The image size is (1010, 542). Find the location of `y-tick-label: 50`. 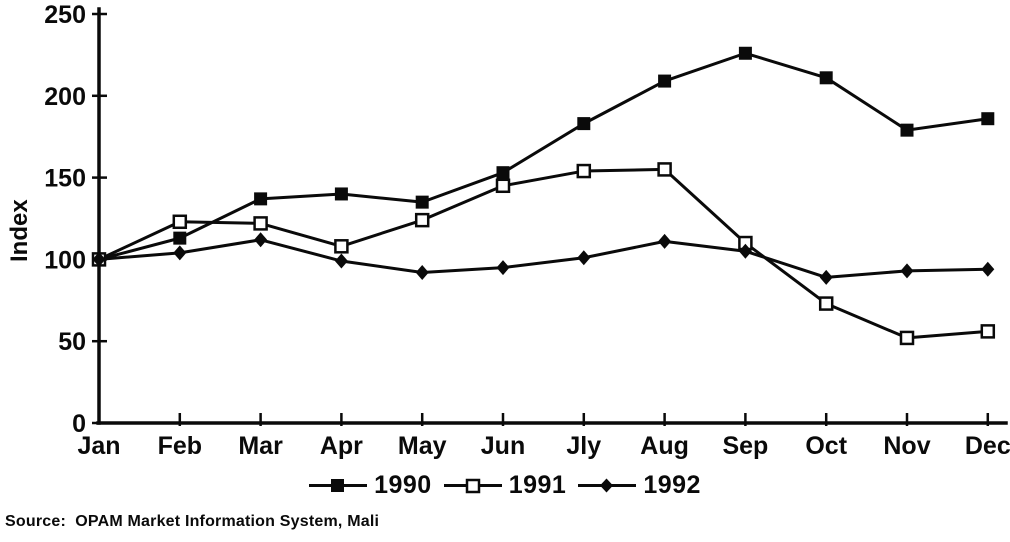

y-tick-label: 50 is located at coordinates (72, 342).